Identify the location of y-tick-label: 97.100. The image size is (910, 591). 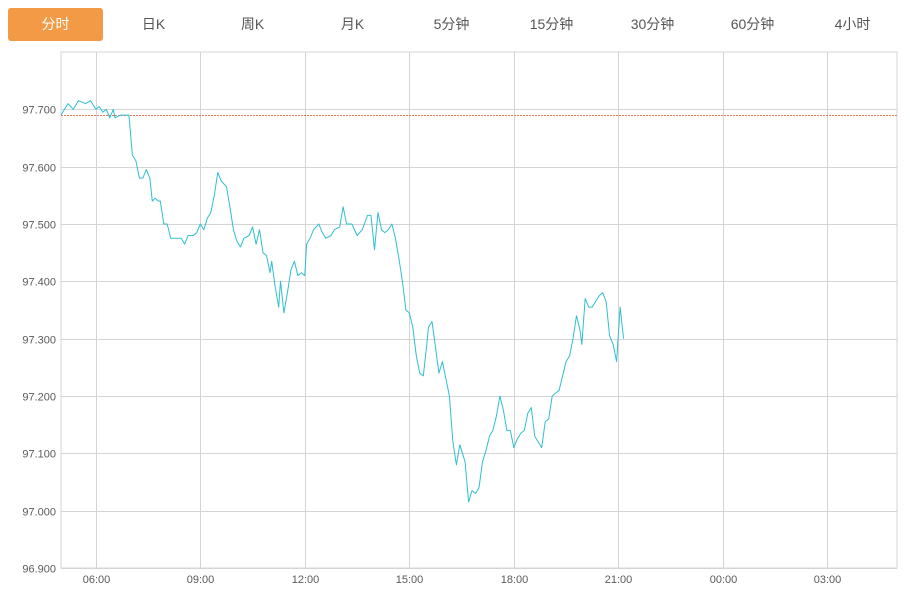
(39, 455).